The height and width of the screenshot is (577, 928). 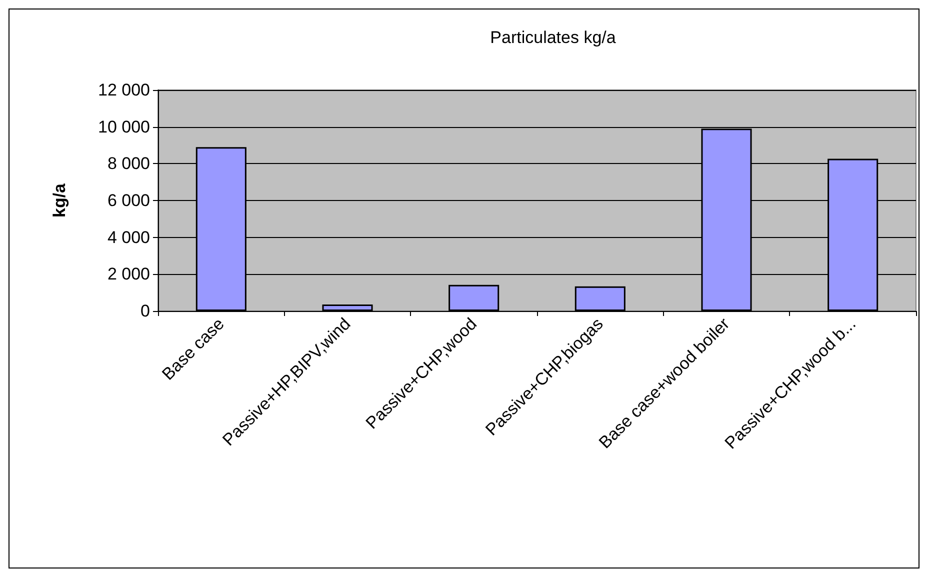 I want to click on y-tick-label: 6 000, so click(x=128, y=200).